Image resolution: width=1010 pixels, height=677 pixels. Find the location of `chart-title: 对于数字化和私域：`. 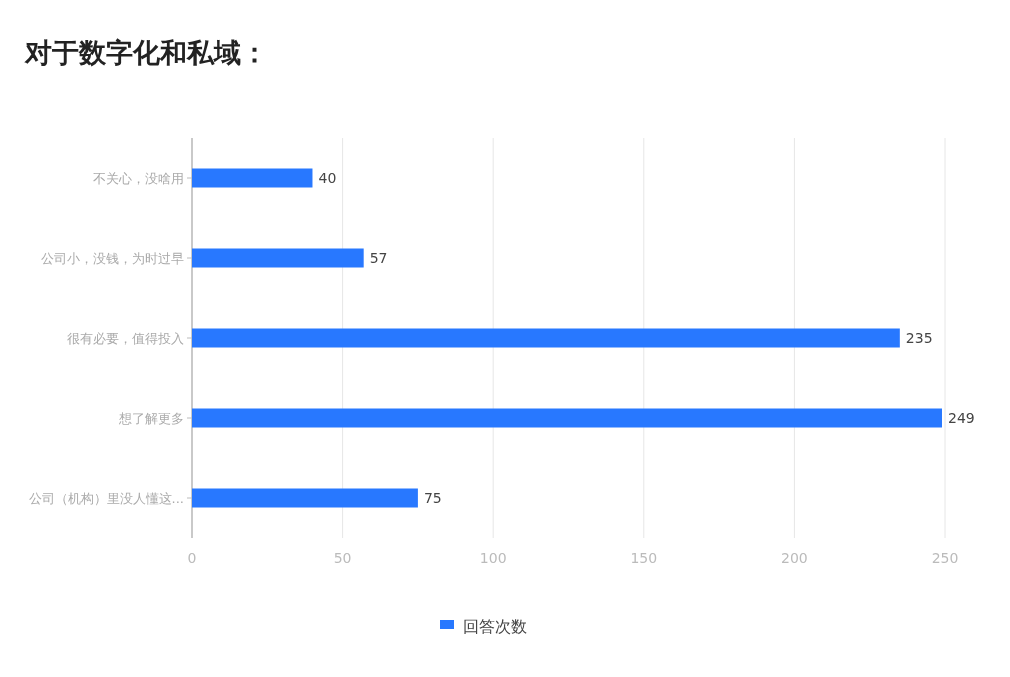

chart-title: 对于数字化和私域： is located at coordinates (146, 52).